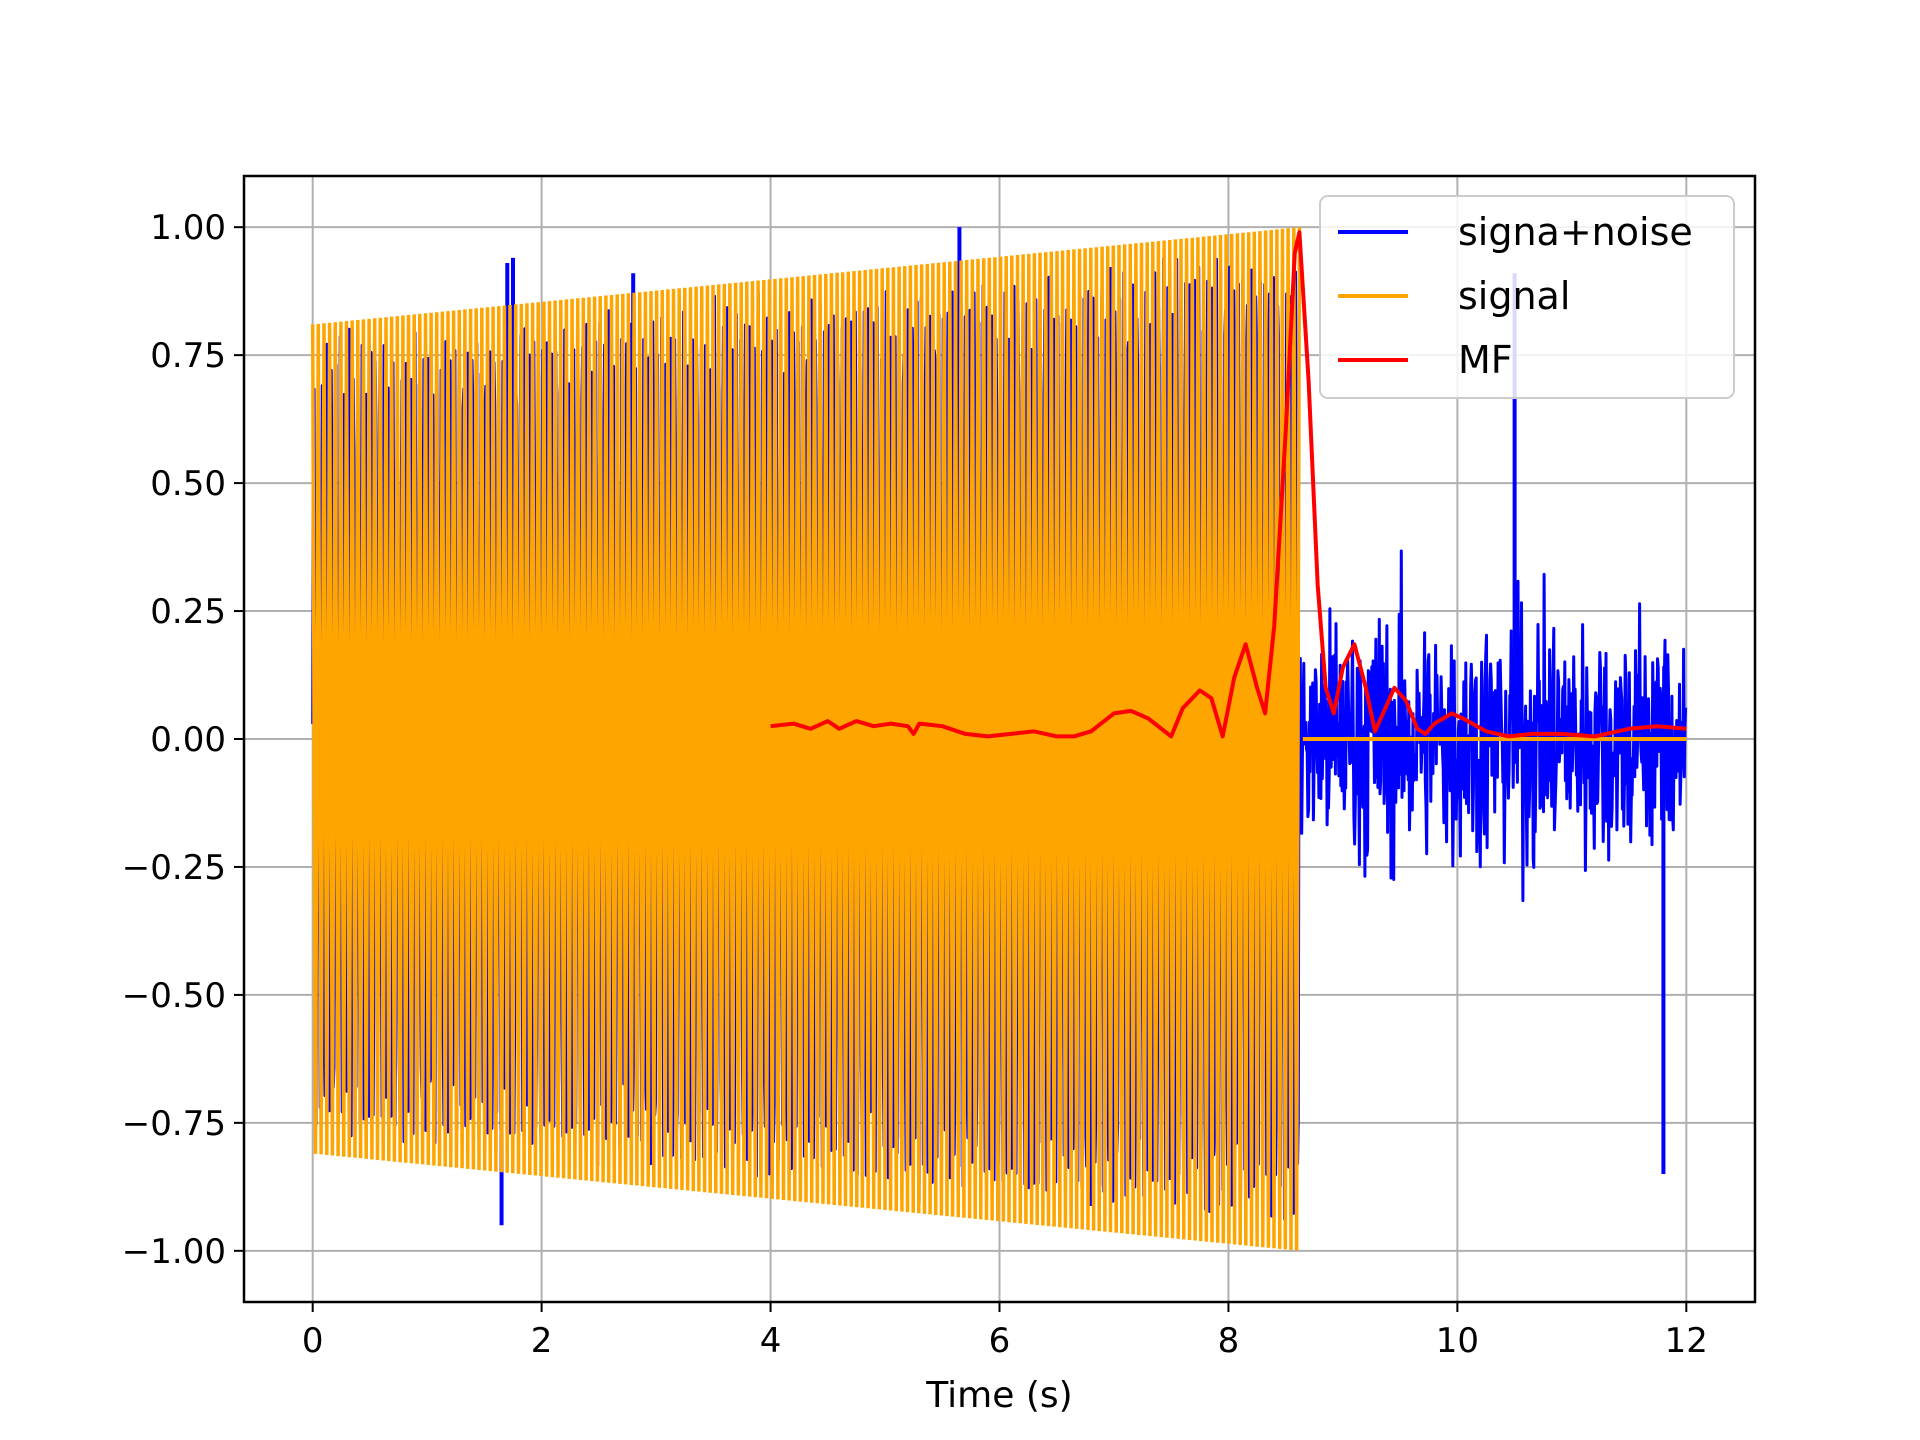 This screenshot has width=1920, height=1440. What do you see at coordinates (1485, 360) in the screenshot?
I see `legend-label-2: MF` at bounding box center [1485, 360].